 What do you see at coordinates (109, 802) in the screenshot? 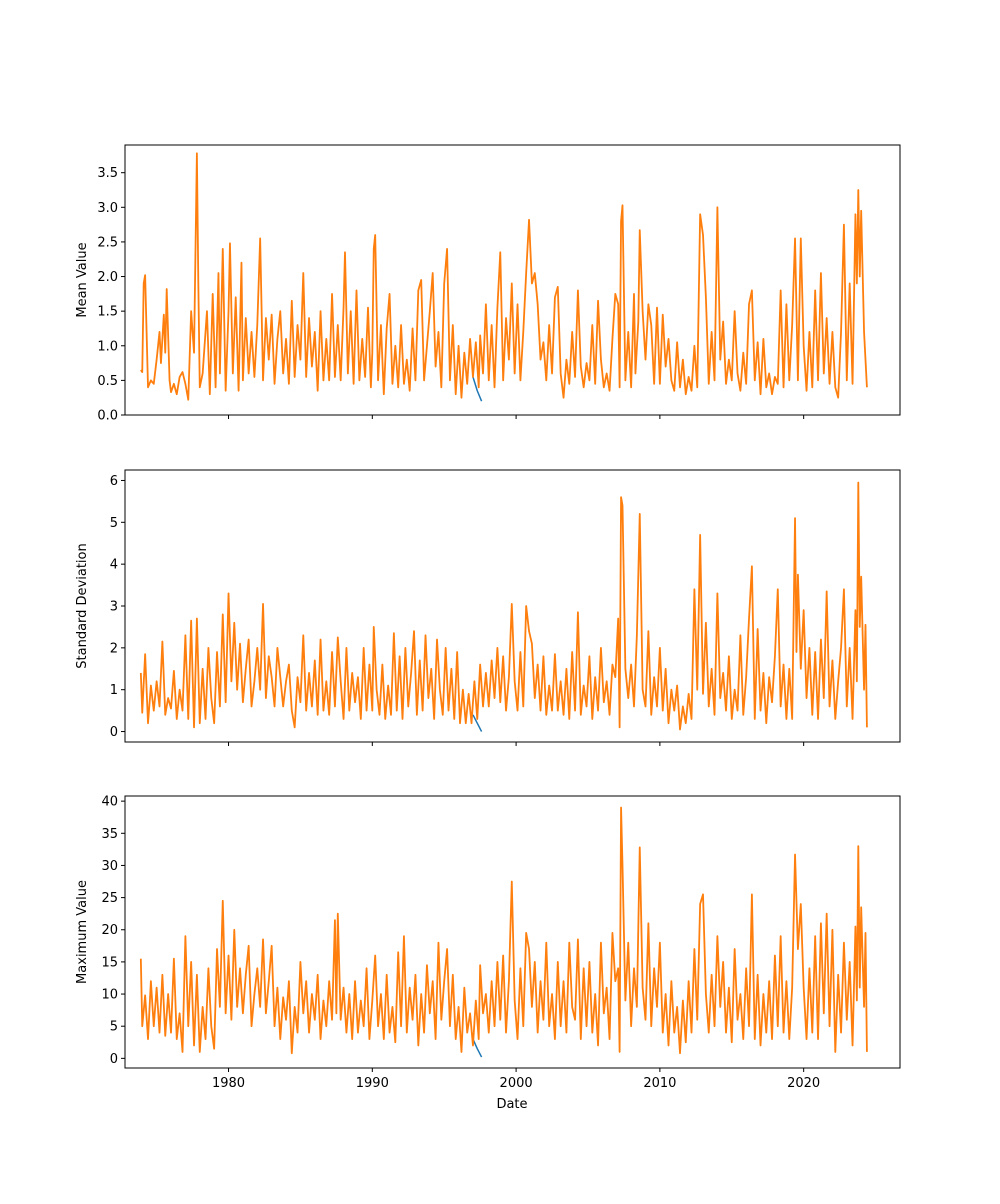
I see `y-tick-label: 40` at bounding box center [109, 802].